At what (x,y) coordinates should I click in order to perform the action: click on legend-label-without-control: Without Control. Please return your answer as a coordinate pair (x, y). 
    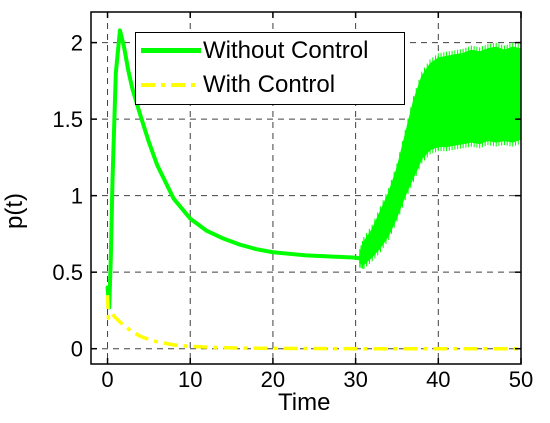
    Looking at the image, I should click on (286, 50).